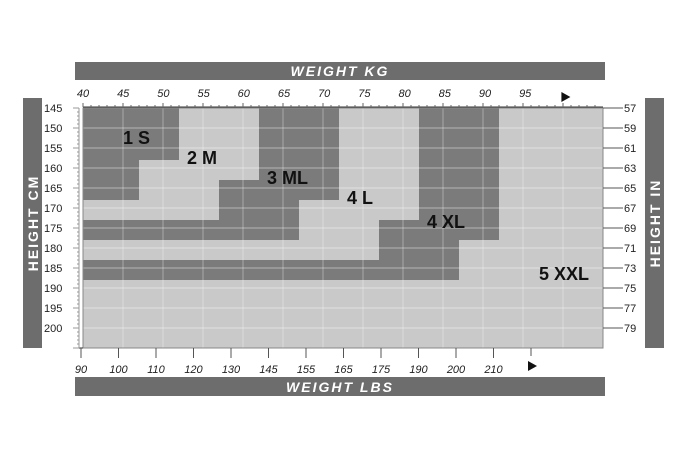 This screenshot has width=681, height=457. What do you see at coordinates (136, 138) in the screenshot?
I see `size-label: 1 S` at bounding box center [136, 138].